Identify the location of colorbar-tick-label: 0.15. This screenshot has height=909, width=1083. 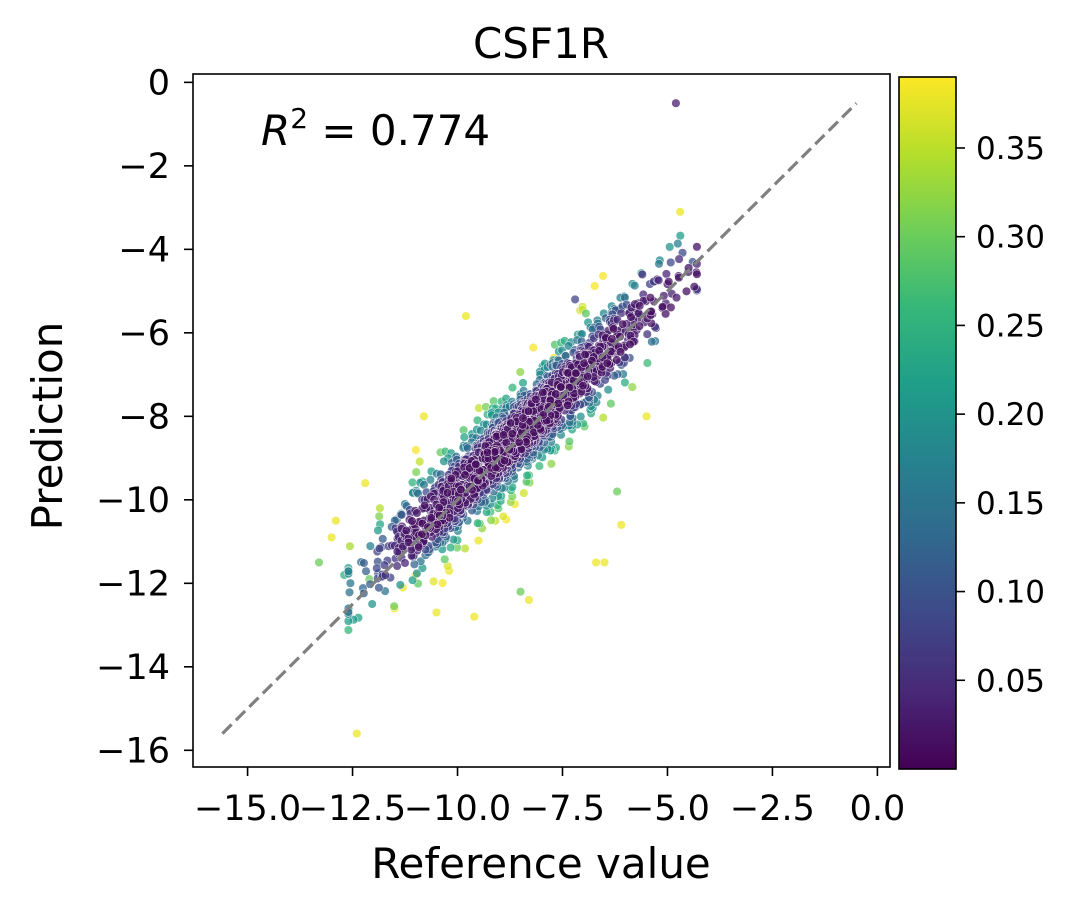
(1010, 504).